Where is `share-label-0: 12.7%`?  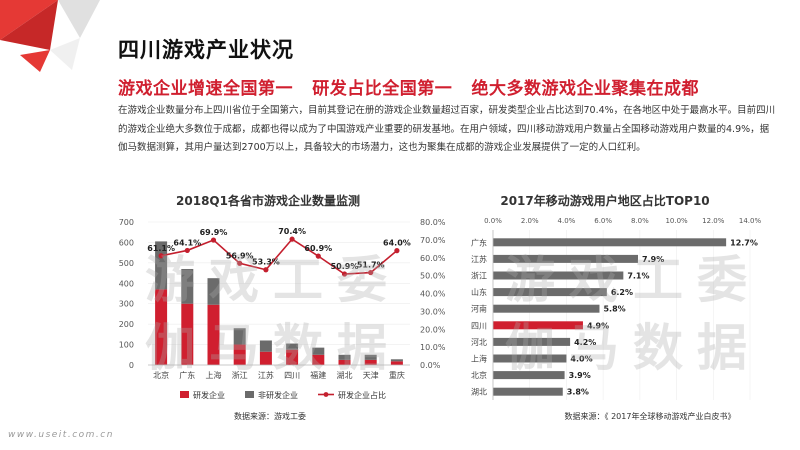 share-label-0: 12.7% is located at coordinates (744, 242).